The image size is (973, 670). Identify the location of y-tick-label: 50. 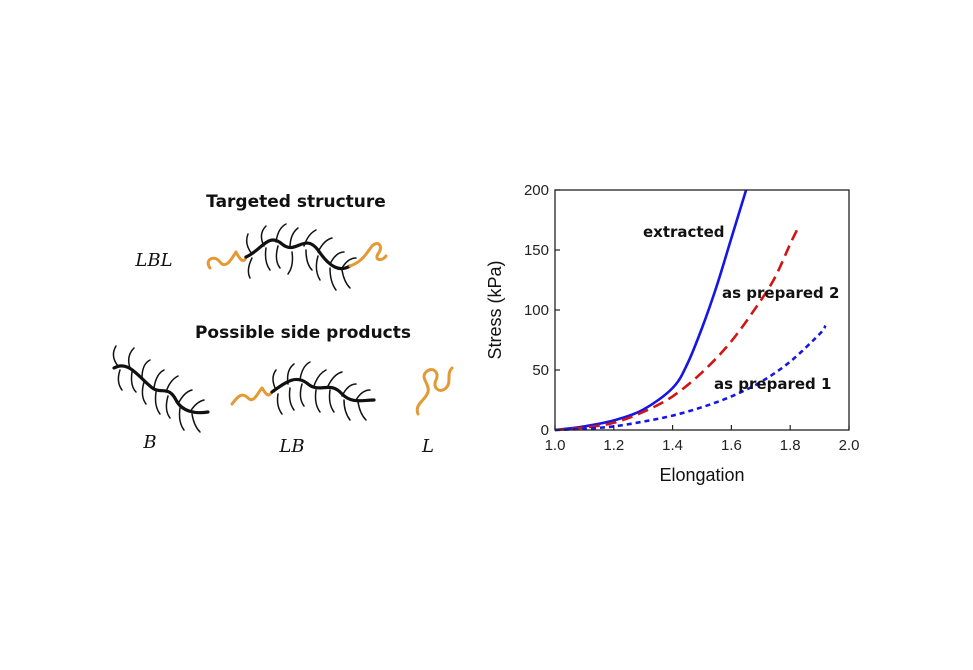
(540, 370).